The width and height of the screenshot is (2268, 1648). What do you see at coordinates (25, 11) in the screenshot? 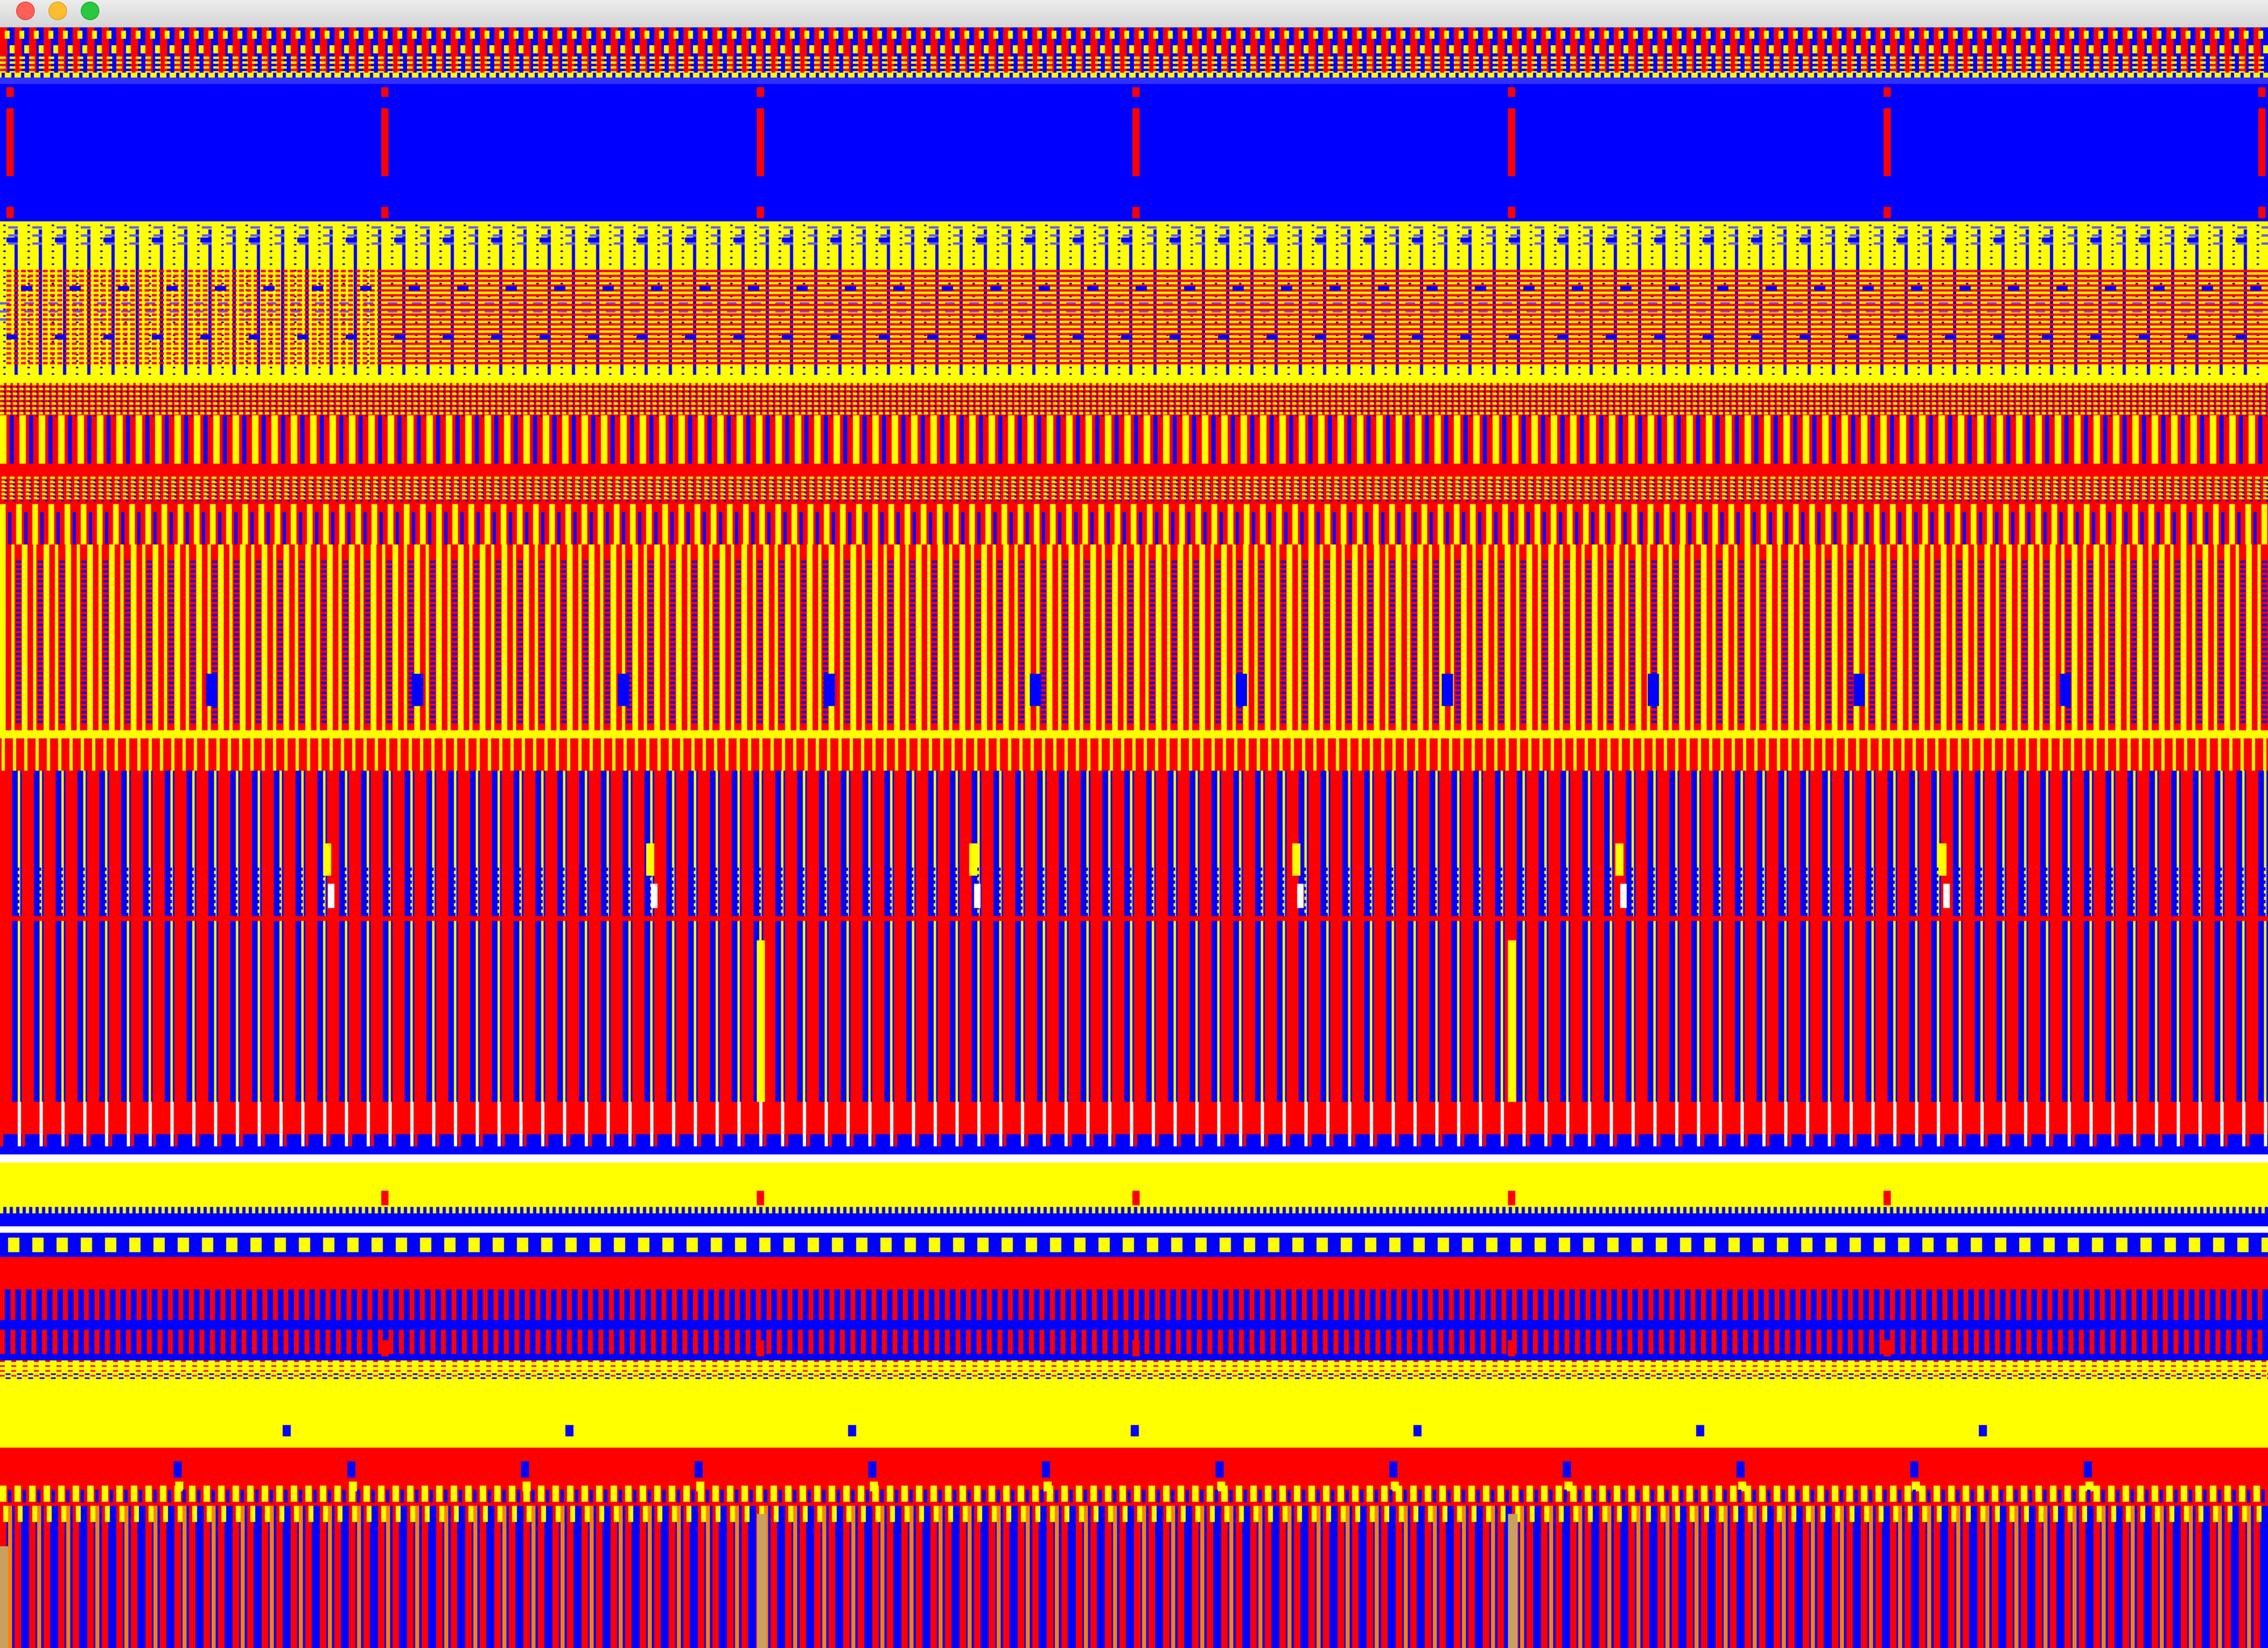
I see `close-button` at bounding box center [25, 11].